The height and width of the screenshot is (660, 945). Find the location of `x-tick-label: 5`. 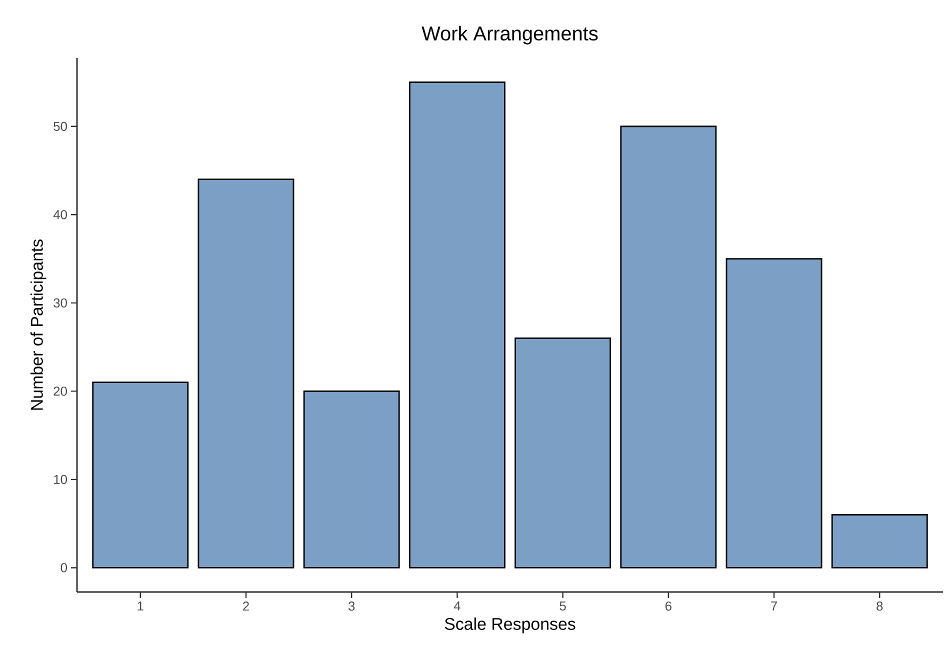

x-tick-label: 5 is located at coordinates (563, 606).